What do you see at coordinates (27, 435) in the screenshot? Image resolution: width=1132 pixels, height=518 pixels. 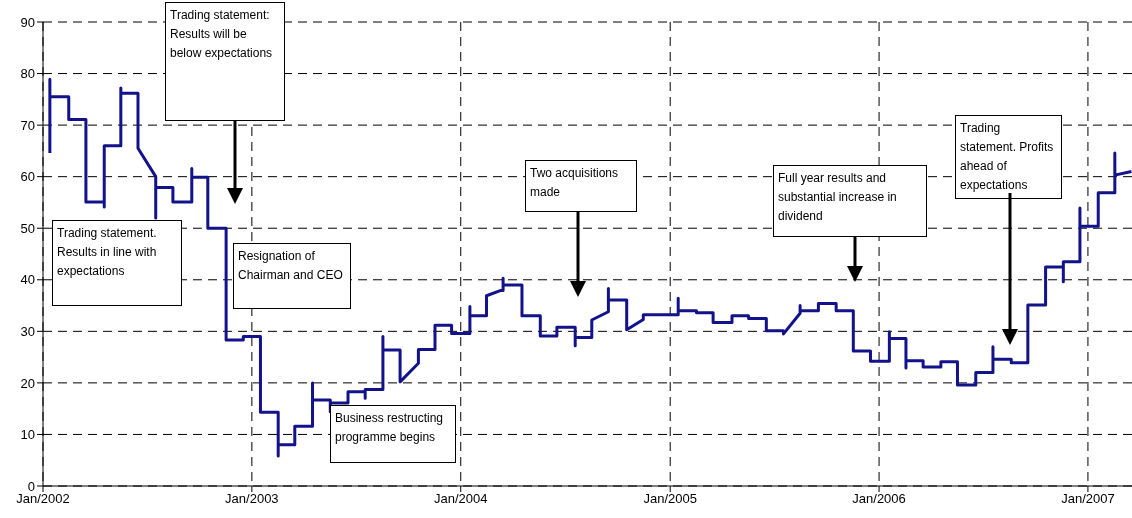 I see `y-tick-label: 10` at bounding box center [27, 435].